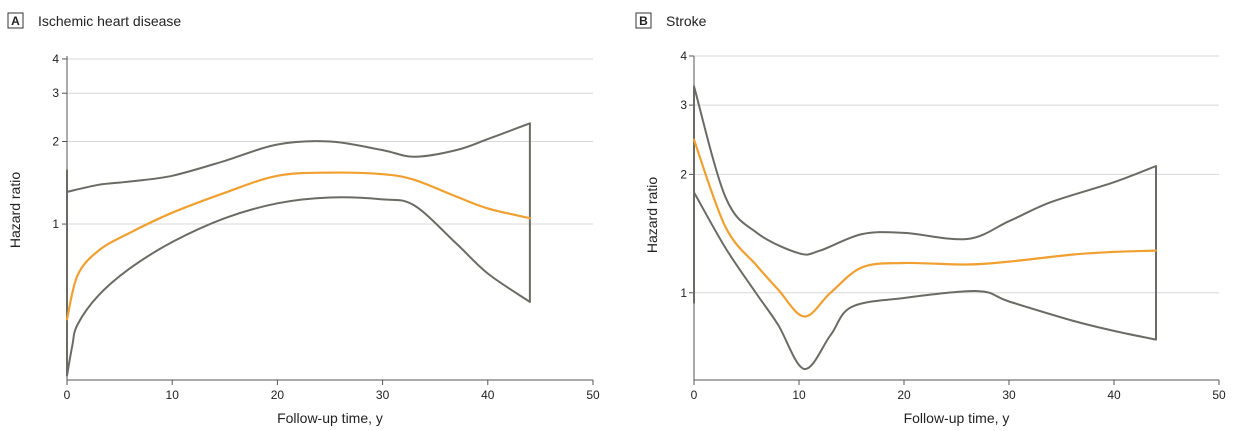  I want to click on panel-title: Ischemic heart disease, so click(109, 21).